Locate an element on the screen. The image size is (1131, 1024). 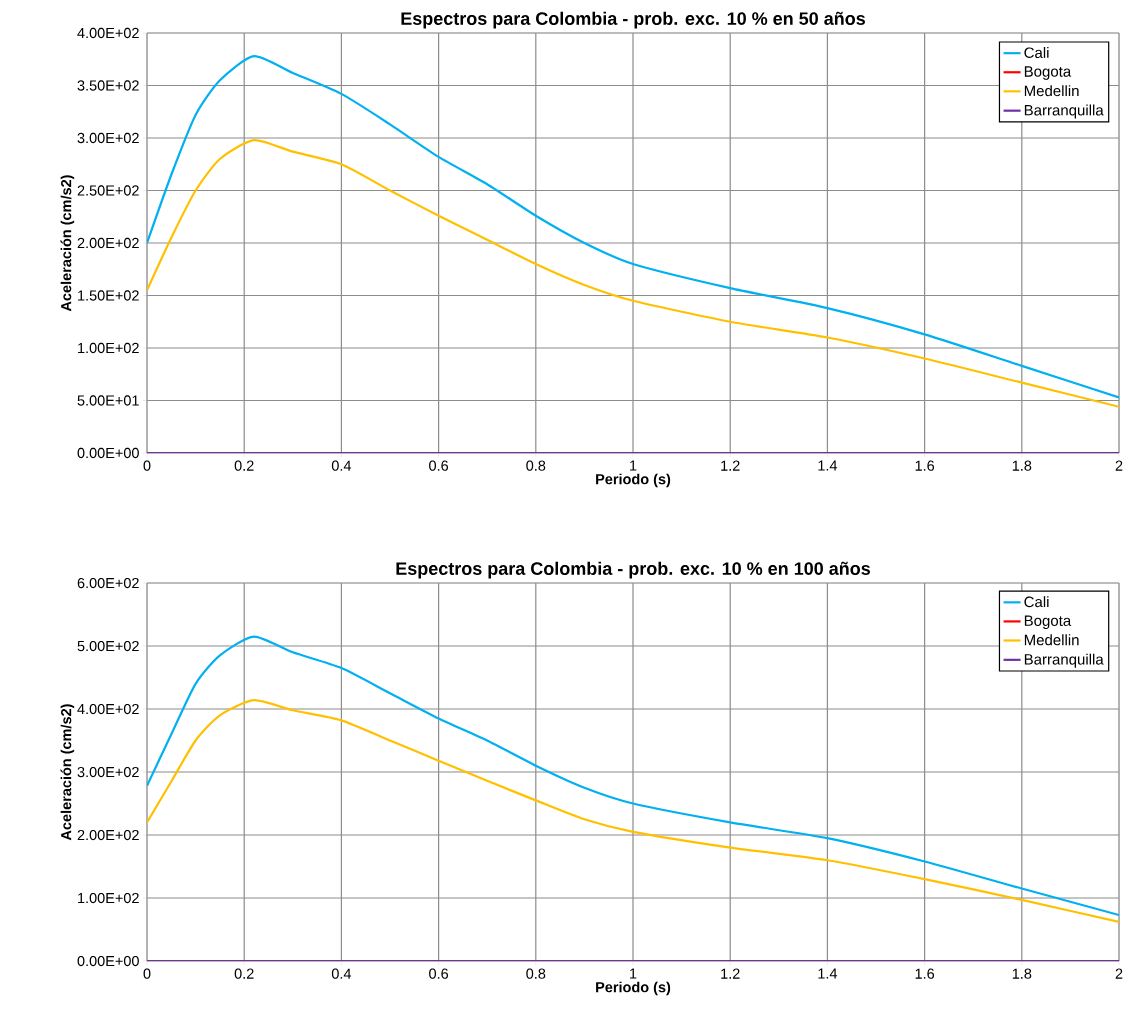
y-tick-label: 6.00E+02 is located at coordinates (108, 583).